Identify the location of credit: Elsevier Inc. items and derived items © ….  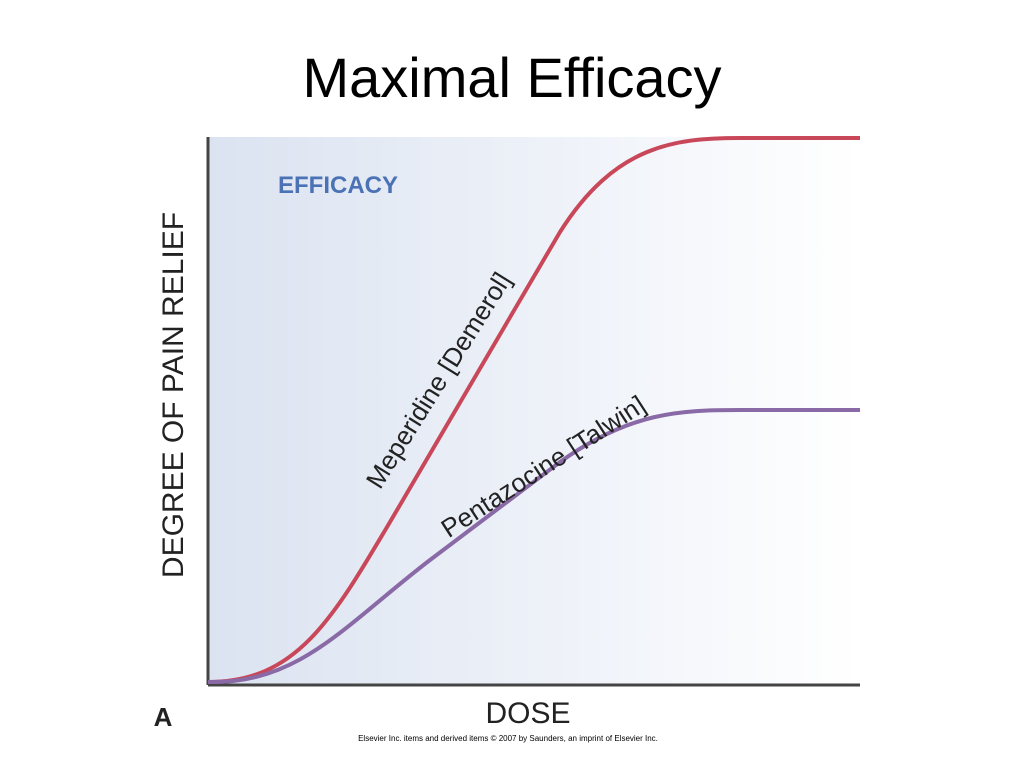
(508, 738).